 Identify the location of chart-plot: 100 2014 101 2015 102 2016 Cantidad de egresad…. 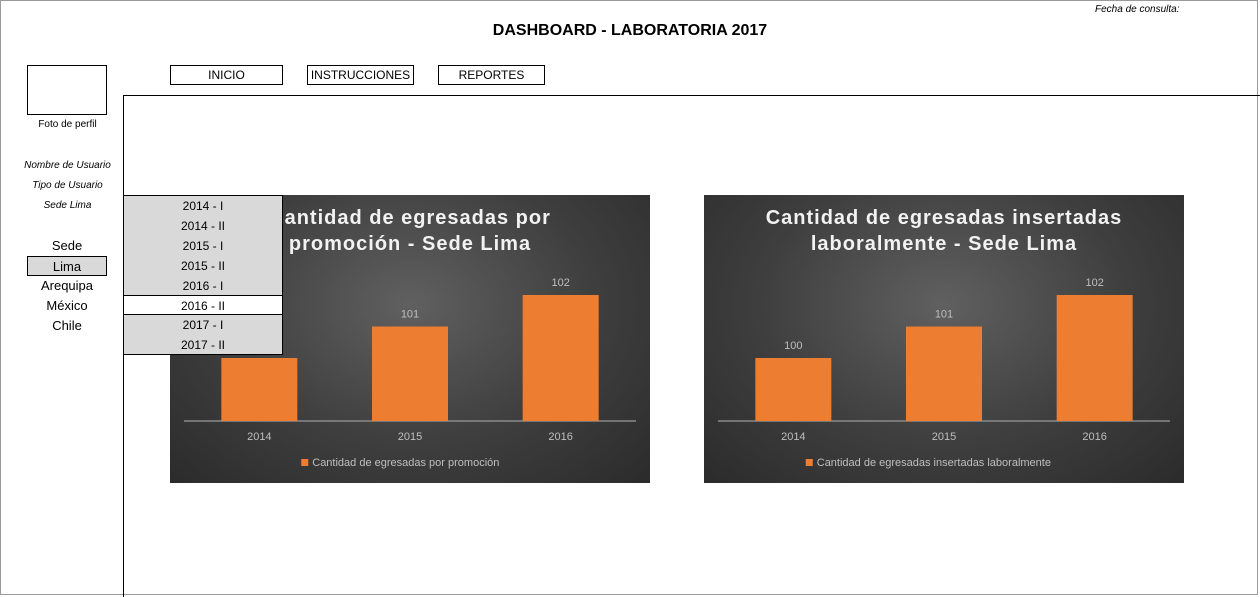
(944, 373).